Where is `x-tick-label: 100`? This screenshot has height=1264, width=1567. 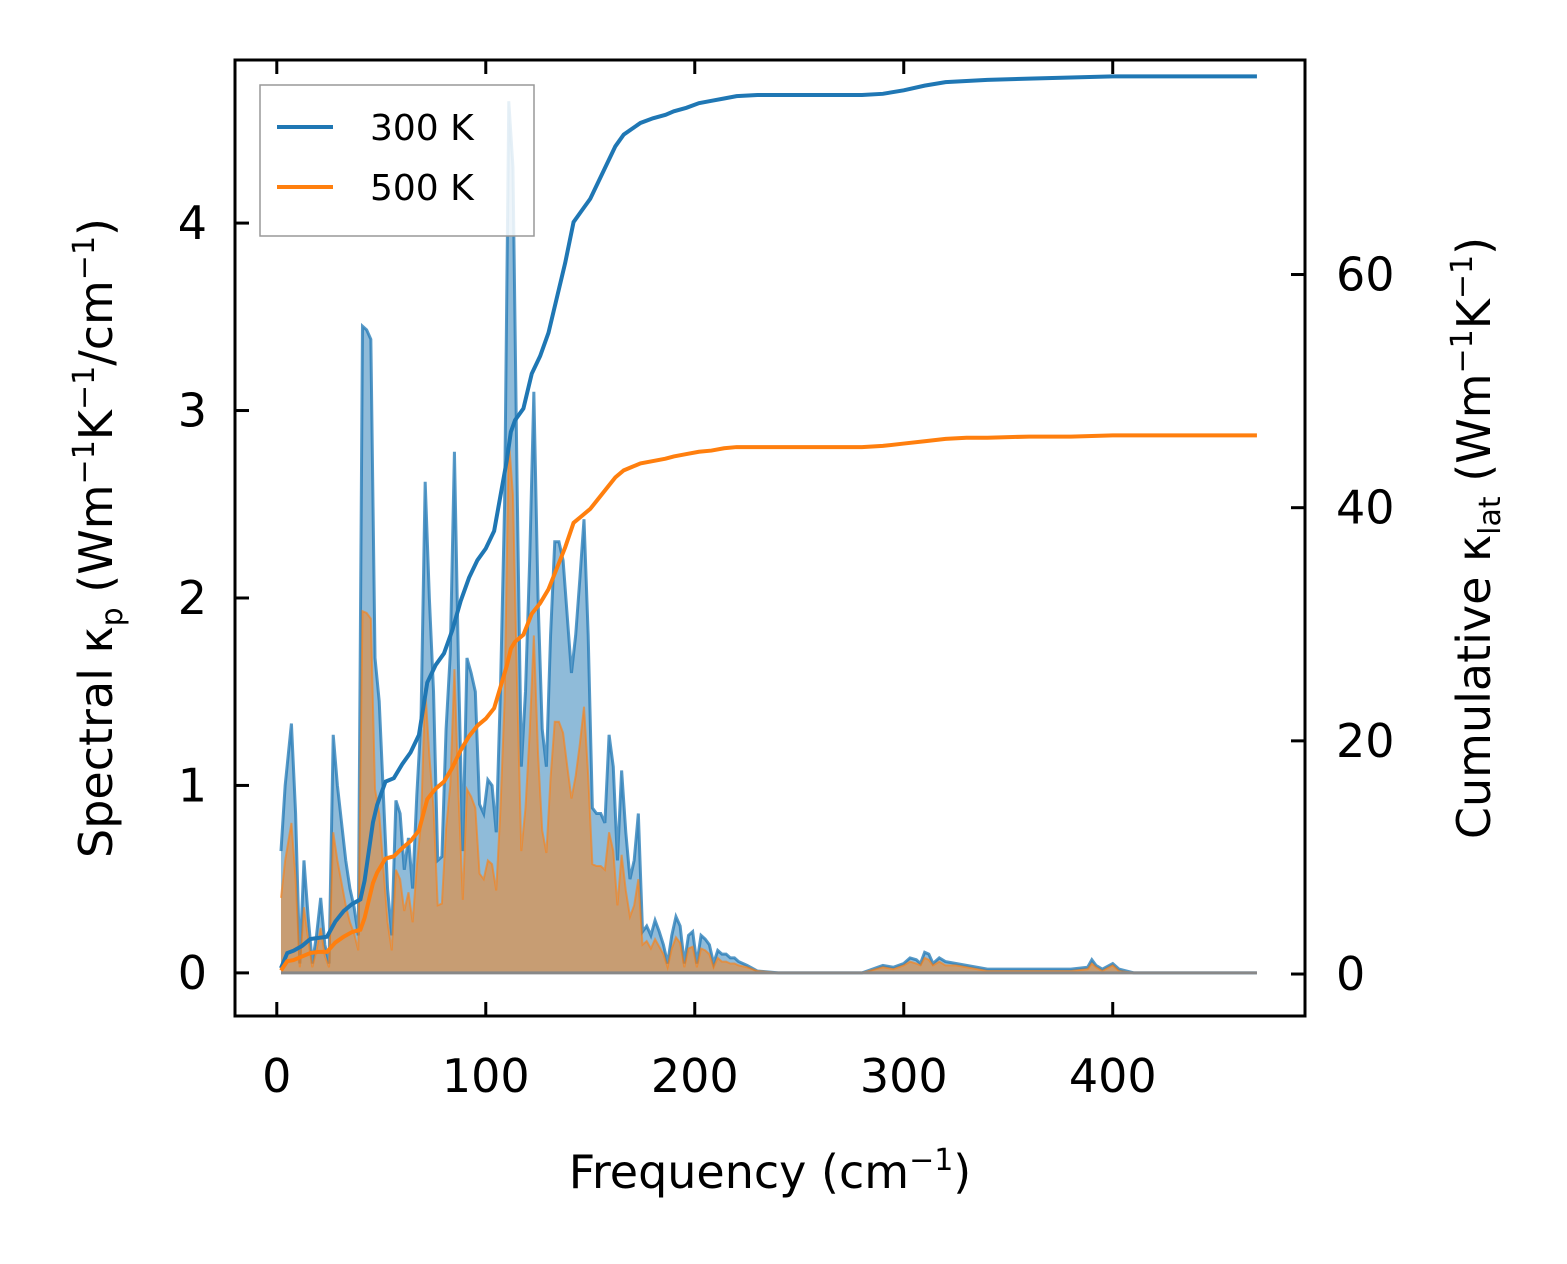
x-tick-label: 100 is located at coordinates (486, 1076).